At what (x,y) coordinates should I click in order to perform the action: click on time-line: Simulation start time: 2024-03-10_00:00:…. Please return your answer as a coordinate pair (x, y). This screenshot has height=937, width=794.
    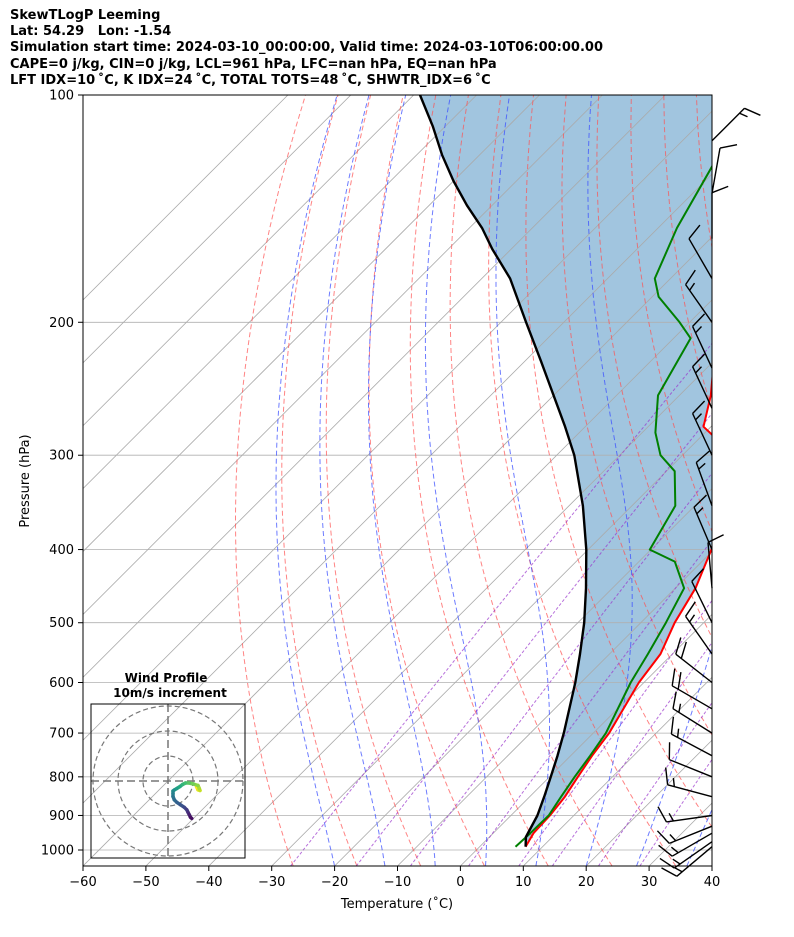
    Looking at the image, I should click on (306, 48).